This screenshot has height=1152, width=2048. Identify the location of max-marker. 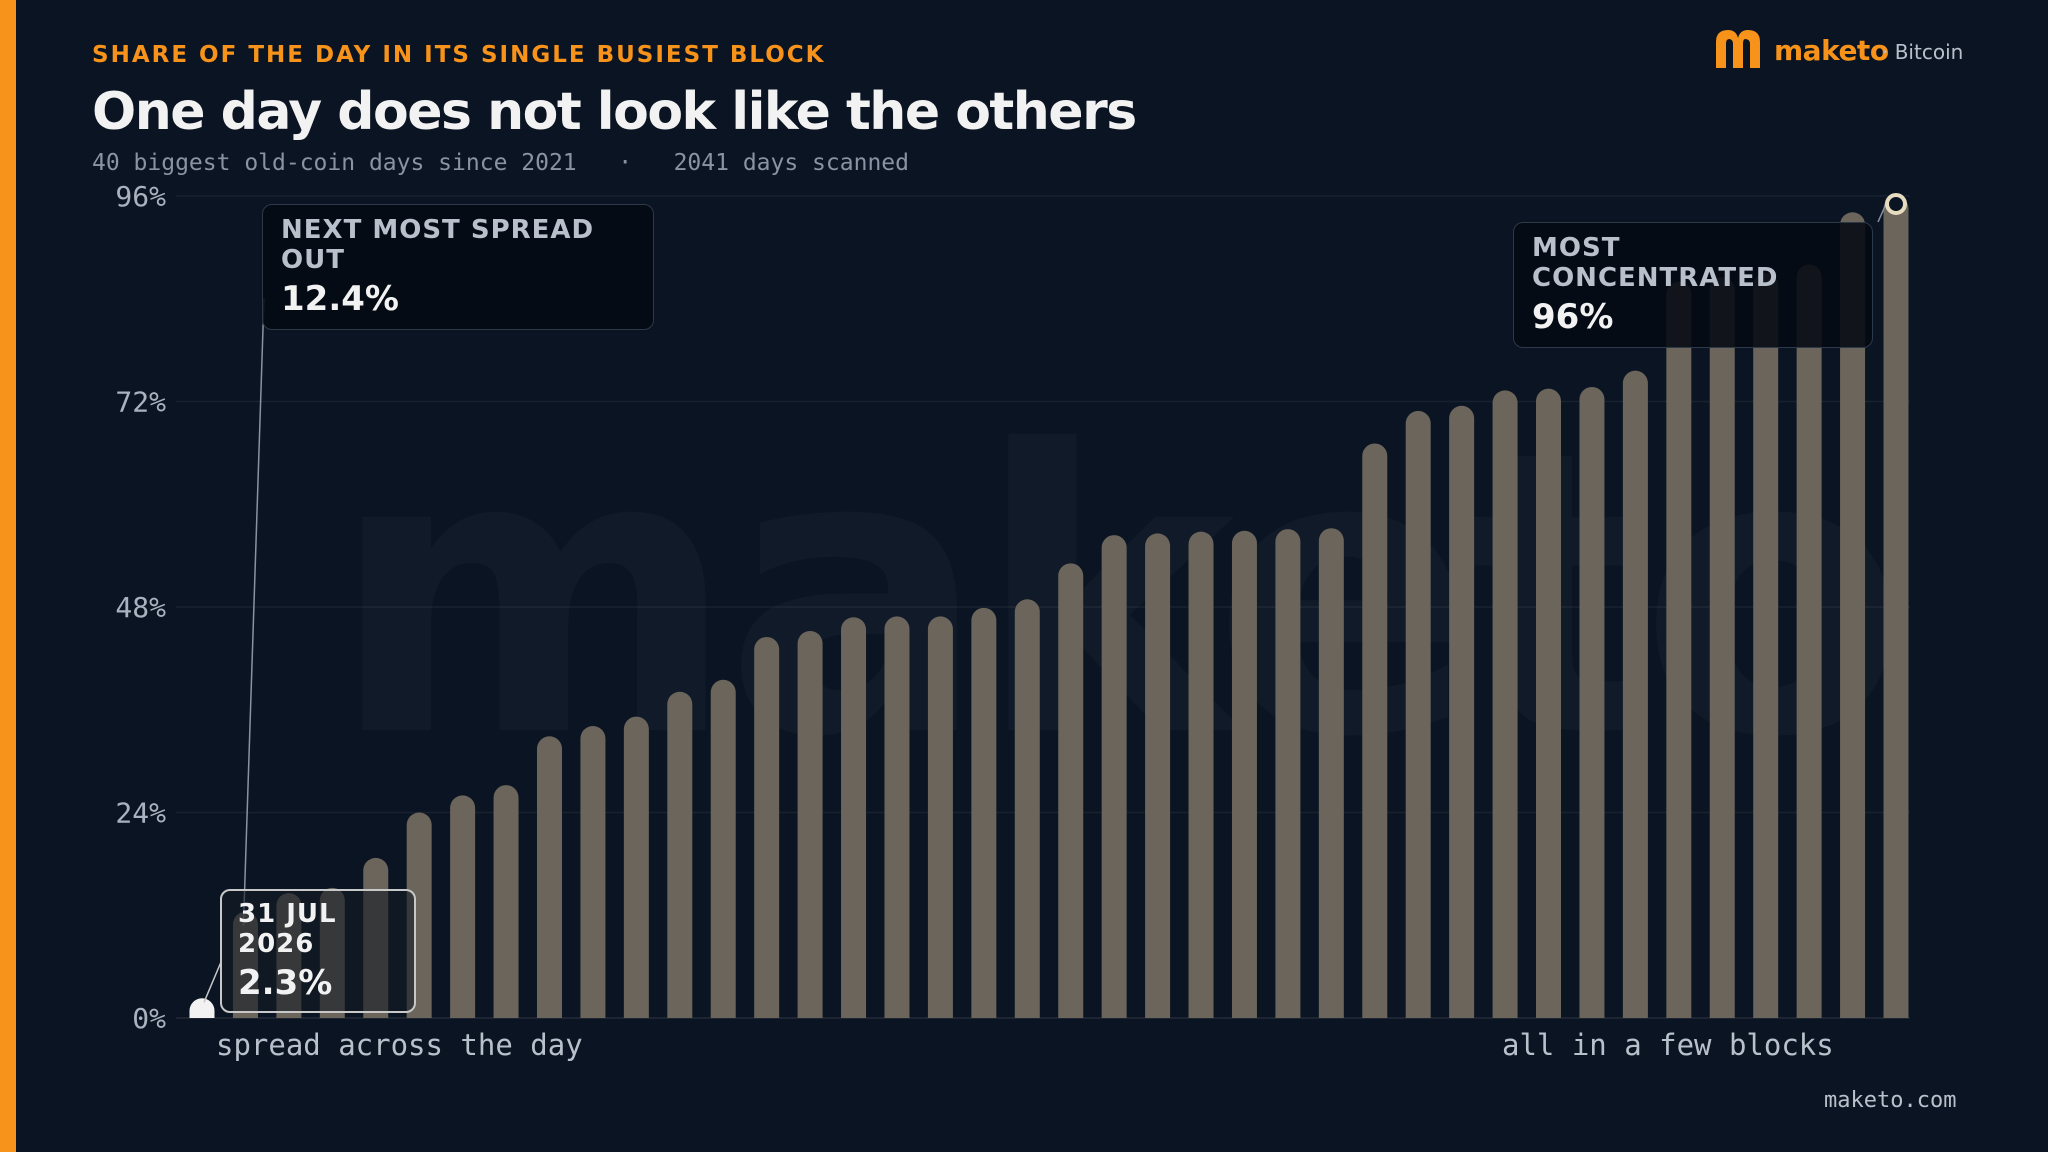
(1896, 204).